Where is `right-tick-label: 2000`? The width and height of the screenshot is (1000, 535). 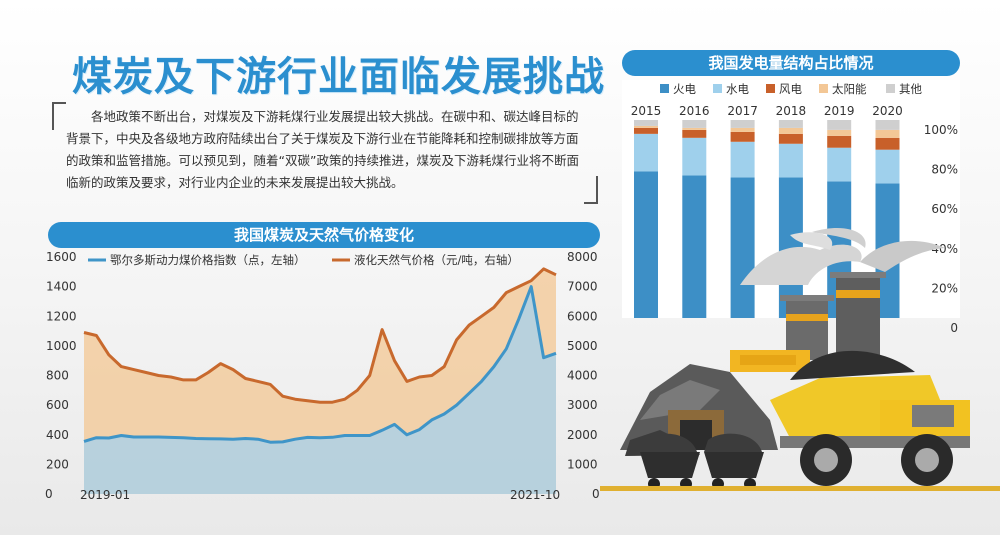
right-tick-label: 2000 is located at coordinates (582, 435).